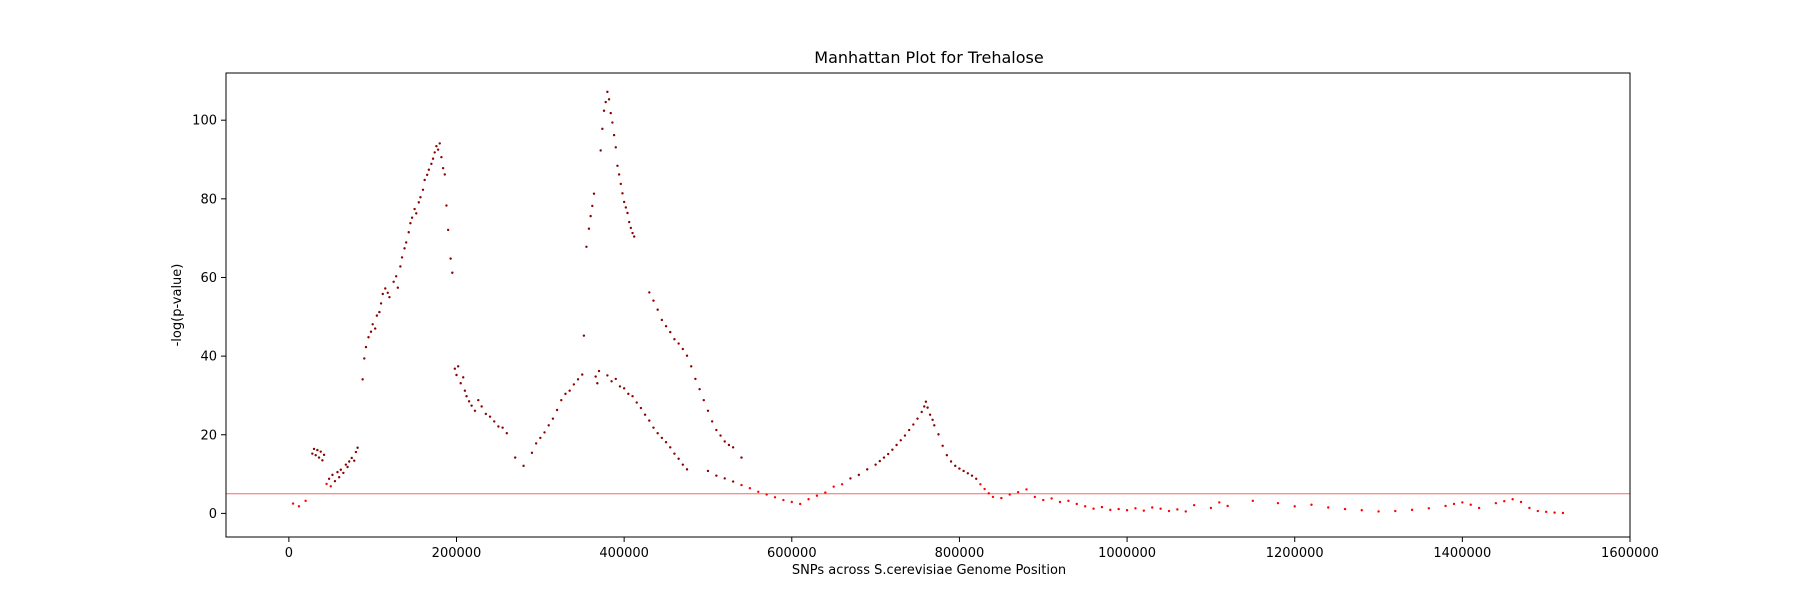 This screenshot has width=1800, height=600. Describe the element at coordinates (928, 57) in the screenshot. I see `chart-title: Manhattan Plot for Trehalose` at that location.